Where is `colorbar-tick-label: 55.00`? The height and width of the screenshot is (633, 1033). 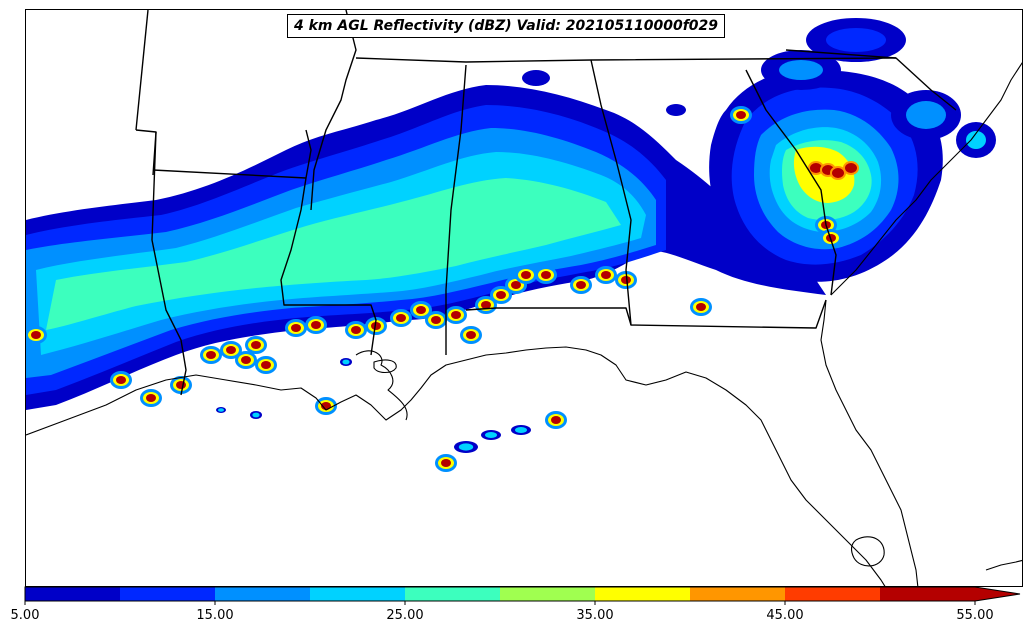
colorbar-tick-label: 55.00 is located at coordinates (975, 615).